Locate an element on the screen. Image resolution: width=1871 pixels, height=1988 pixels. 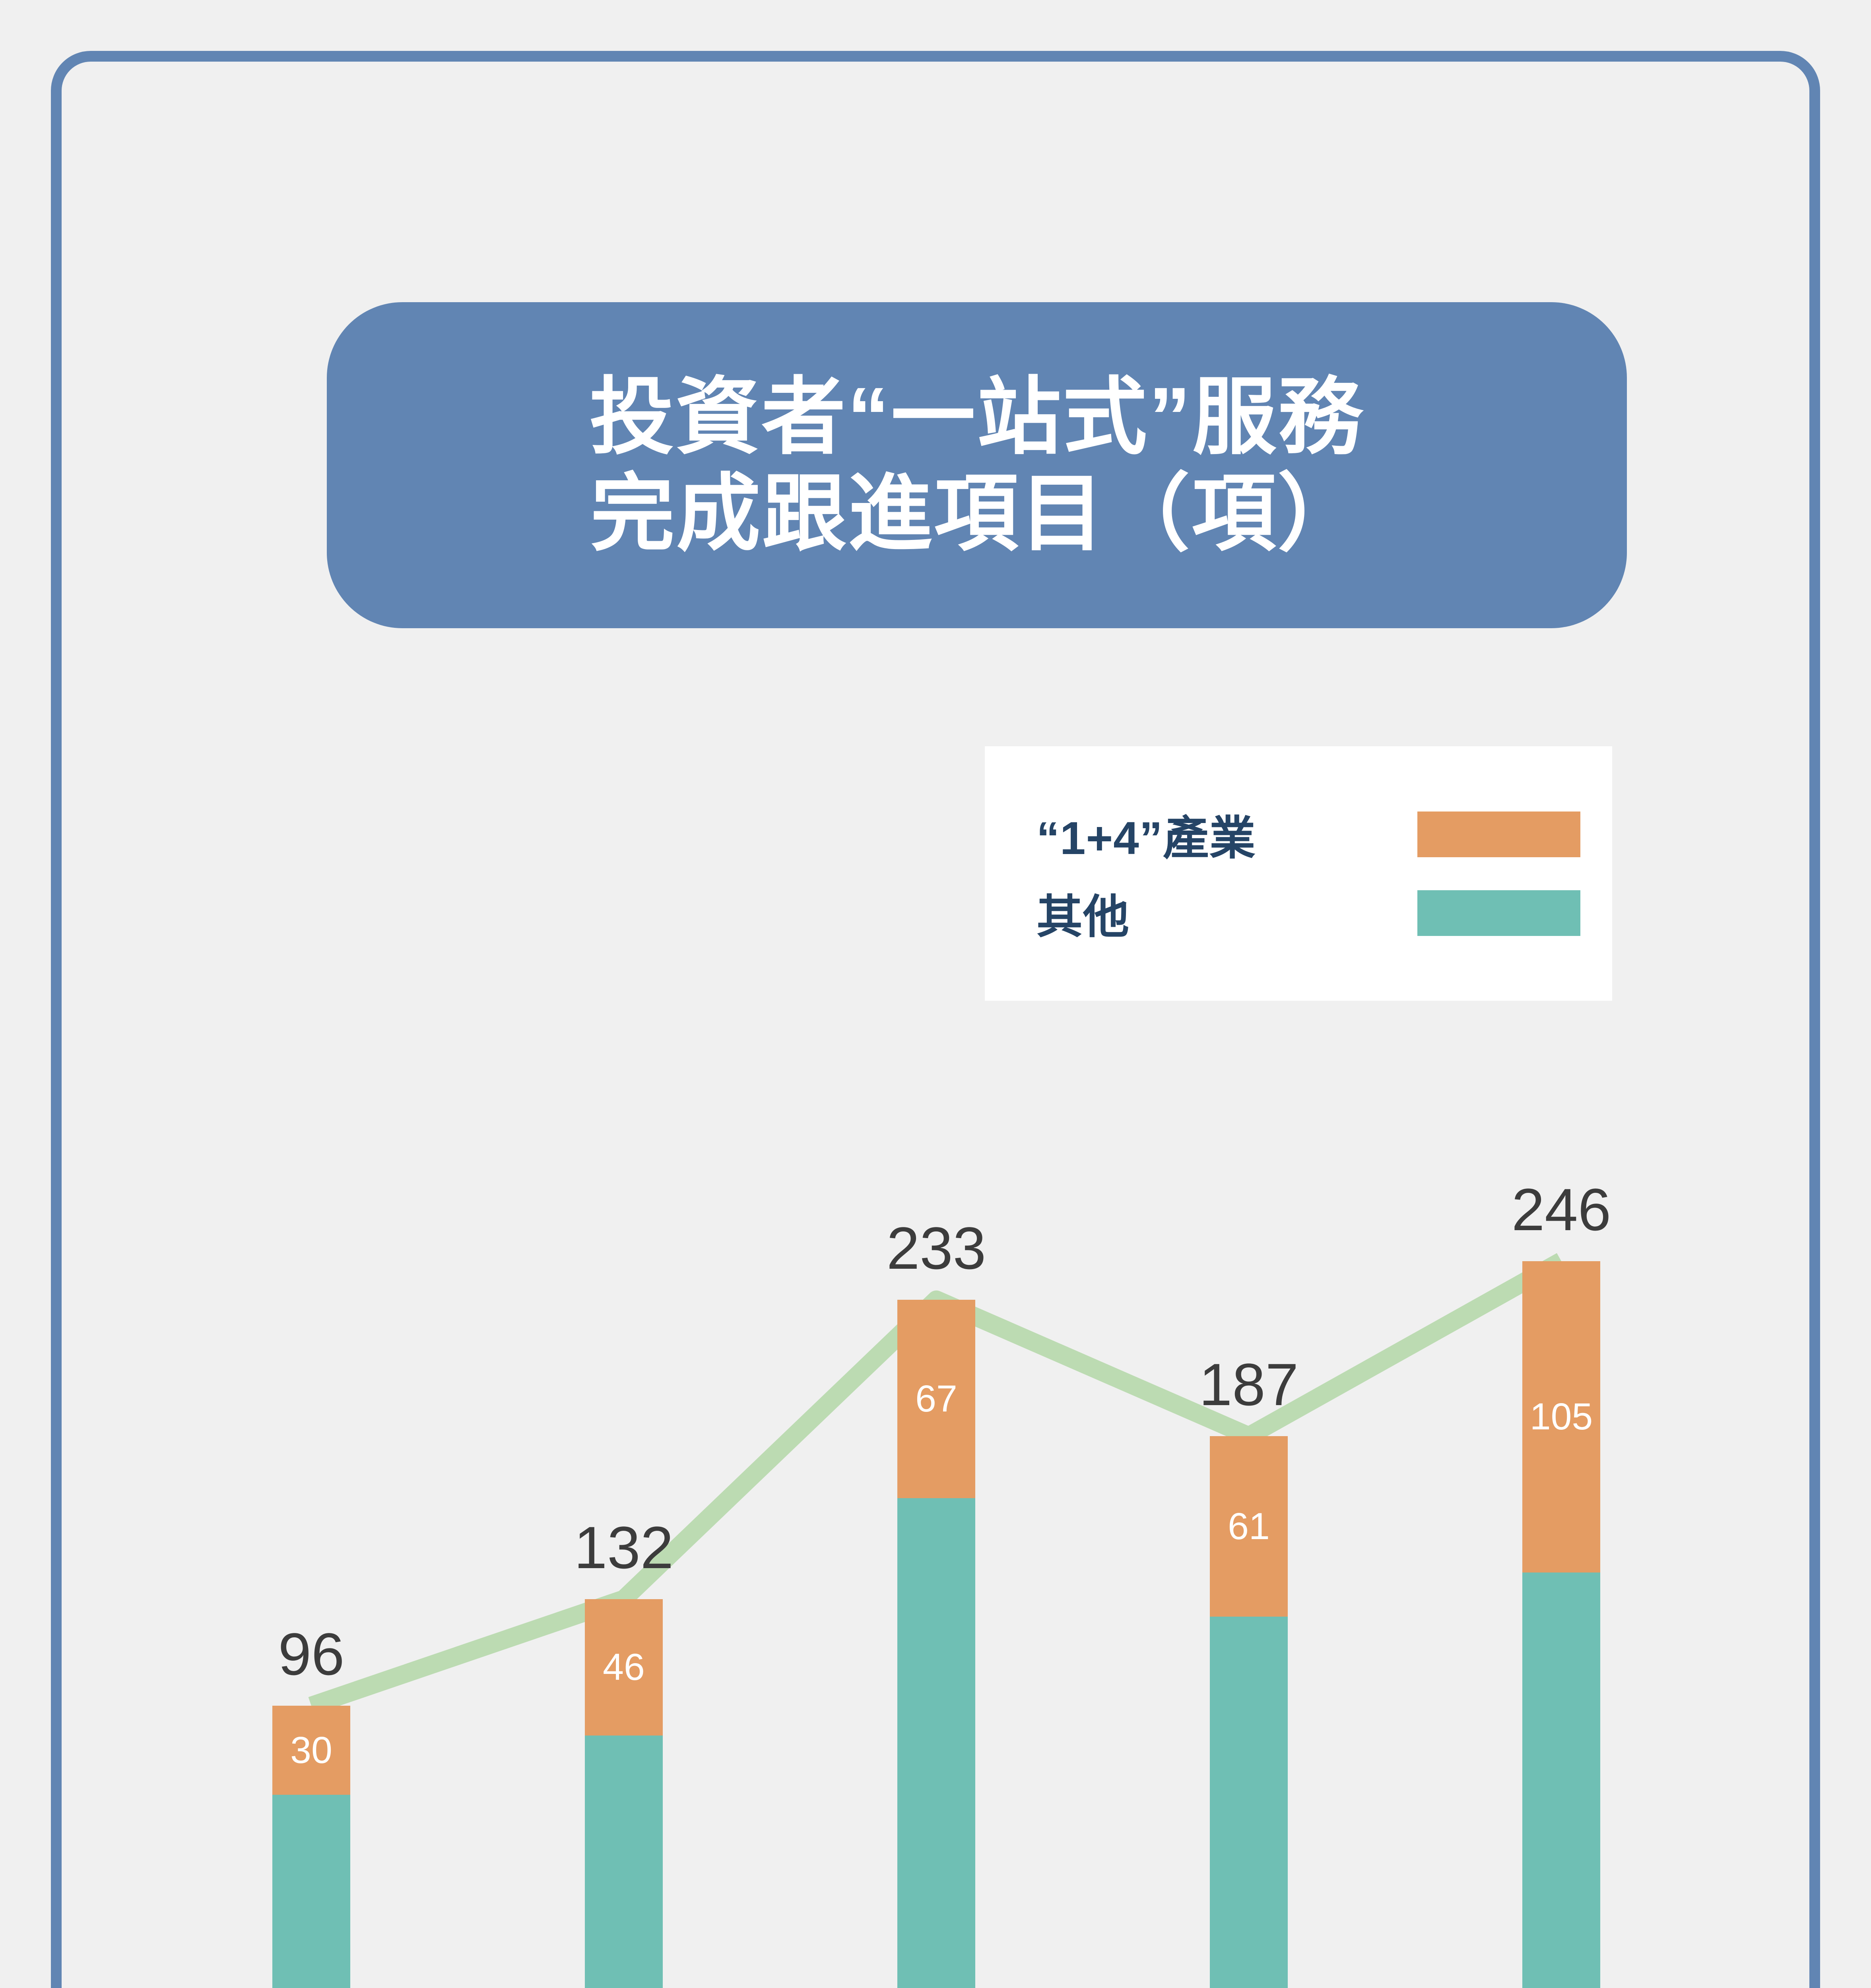
bar-segment-main-2022: 61 is located at coordinates (1249, 1526).